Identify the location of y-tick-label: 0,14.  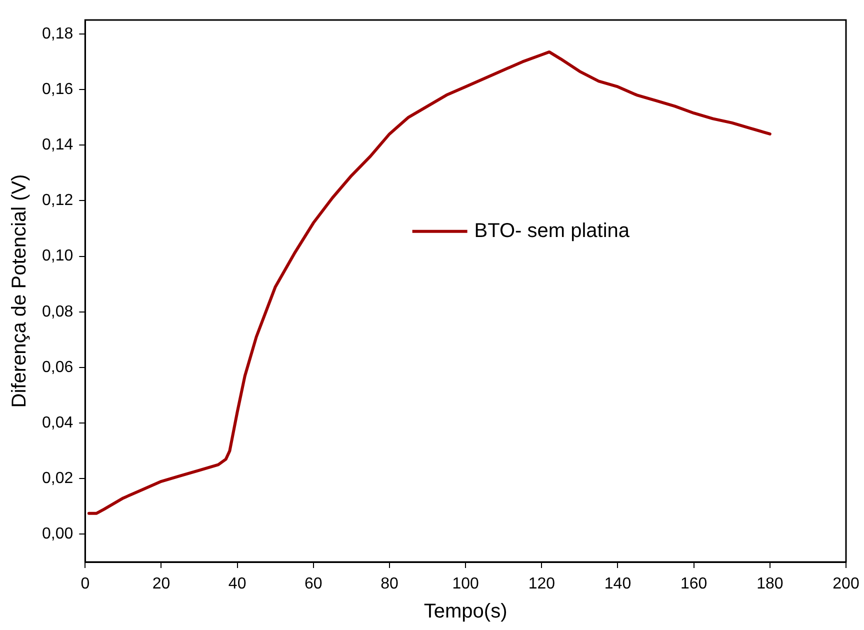
(58, 145).